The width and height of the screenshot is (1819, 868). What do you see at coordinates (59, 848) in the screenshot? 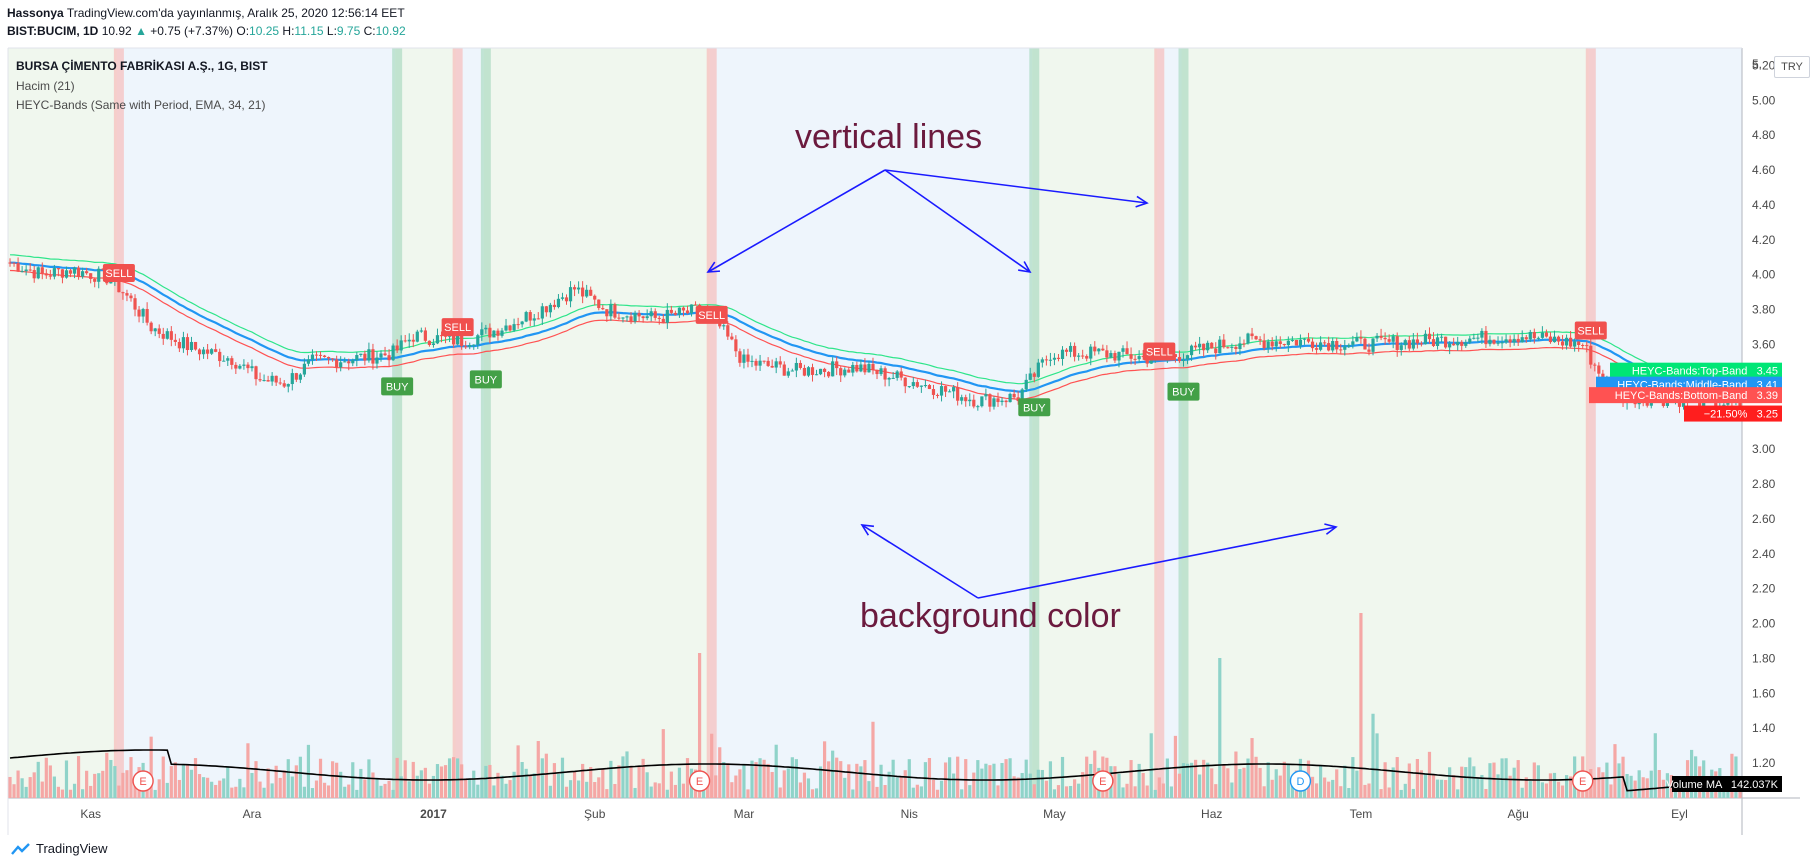
I see `footer-brand: TradingView` at bounding box center [59, 848].